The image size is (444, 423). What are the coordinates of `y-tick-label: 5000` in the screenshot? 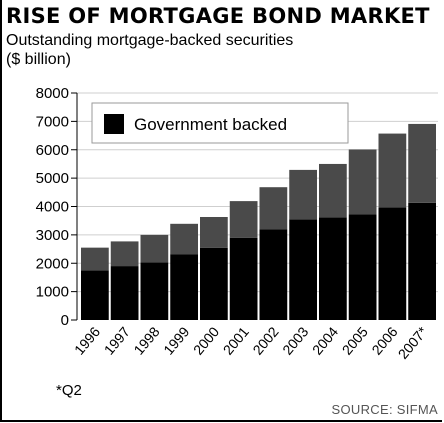 It's located at (52, 178).